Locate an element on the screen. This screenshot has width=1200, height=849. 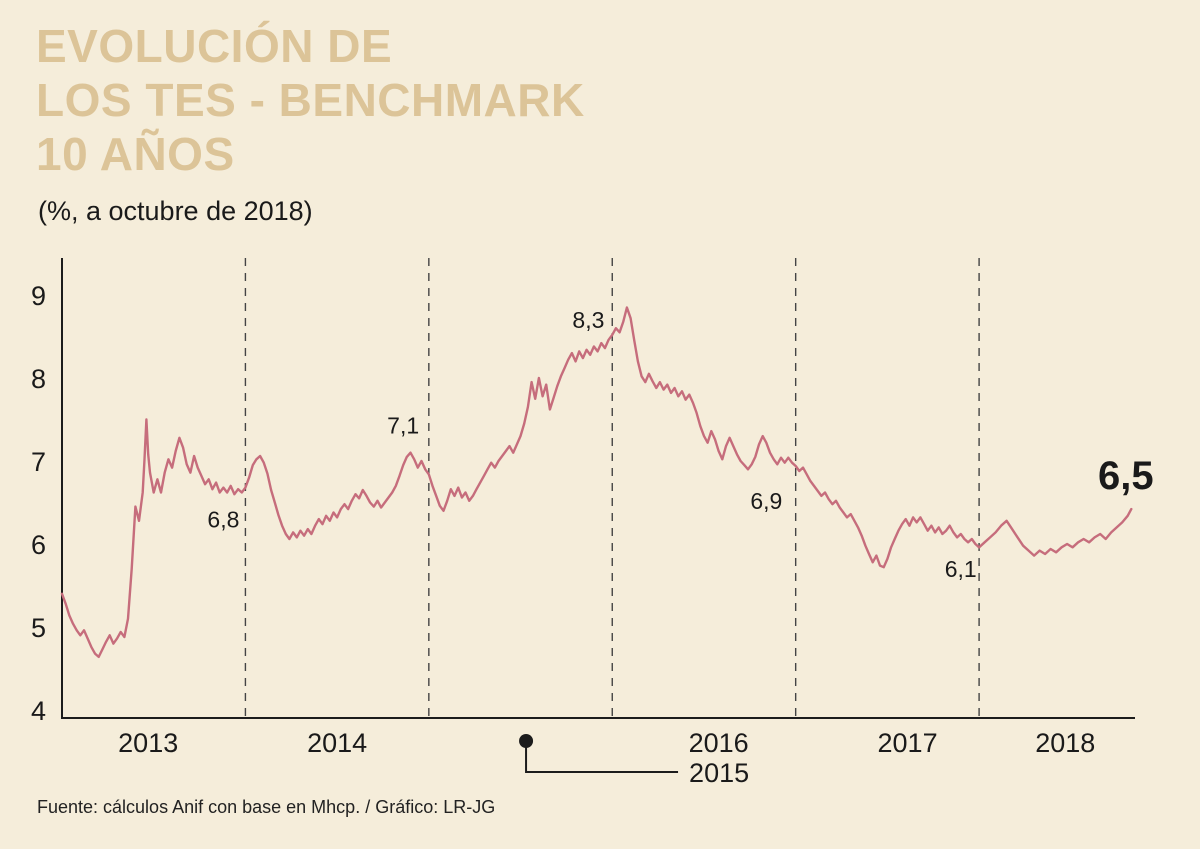
y-tick-label: 5 is located at coordinates (38, 628).